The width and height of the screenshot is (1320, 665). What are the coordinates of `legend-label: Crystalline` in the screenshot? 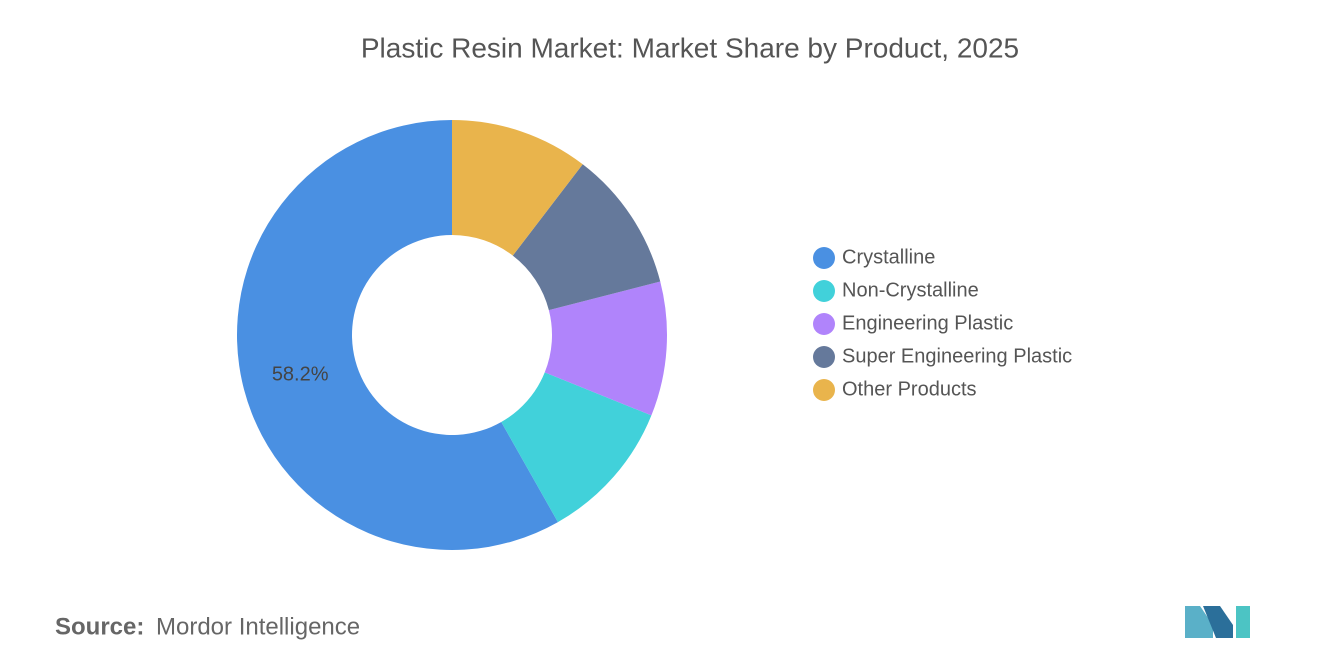 It's located at (888, 257).